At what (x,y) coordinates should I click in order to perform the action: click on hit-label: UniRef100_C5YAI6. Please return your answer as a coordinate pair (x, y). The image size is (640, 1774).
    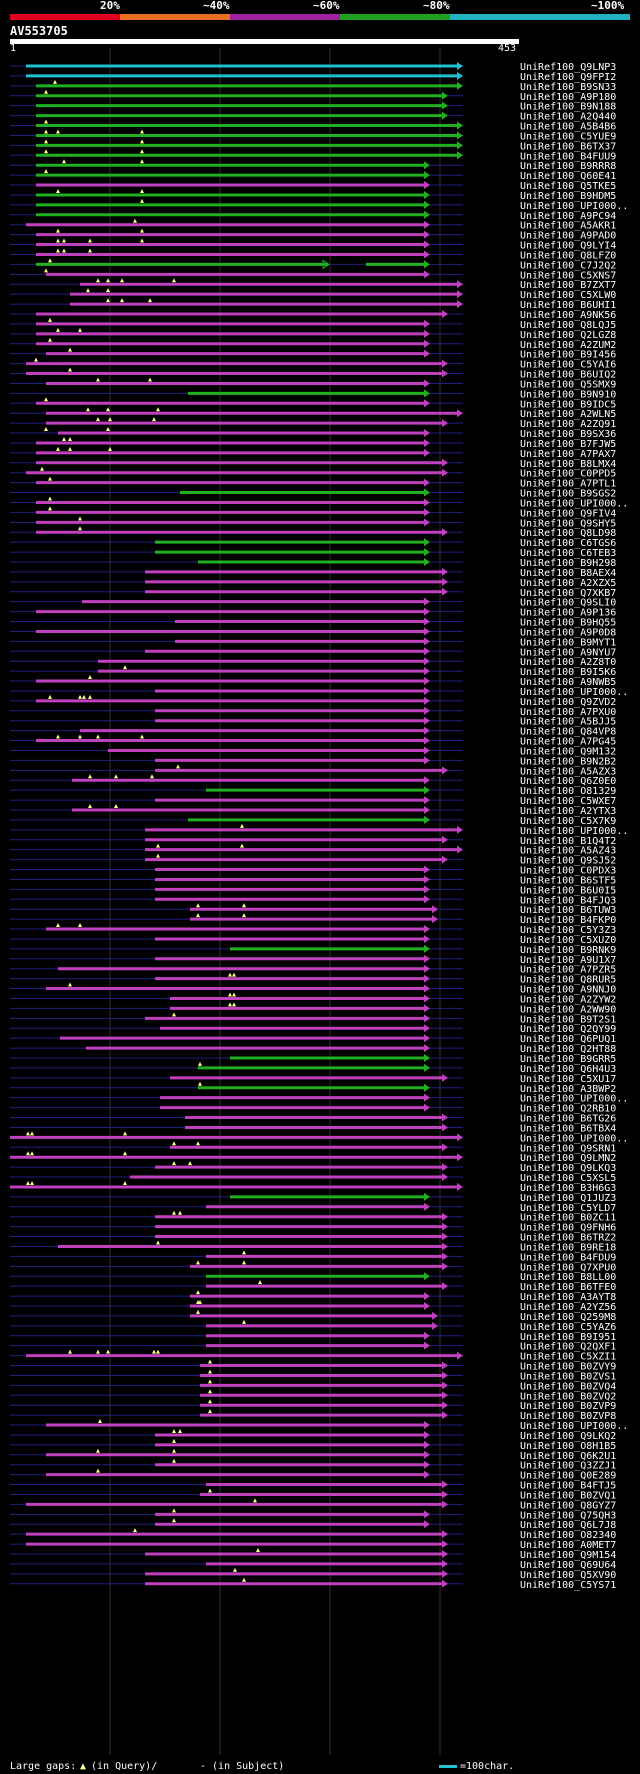
    Looking at the image, I should click on (568, 365).